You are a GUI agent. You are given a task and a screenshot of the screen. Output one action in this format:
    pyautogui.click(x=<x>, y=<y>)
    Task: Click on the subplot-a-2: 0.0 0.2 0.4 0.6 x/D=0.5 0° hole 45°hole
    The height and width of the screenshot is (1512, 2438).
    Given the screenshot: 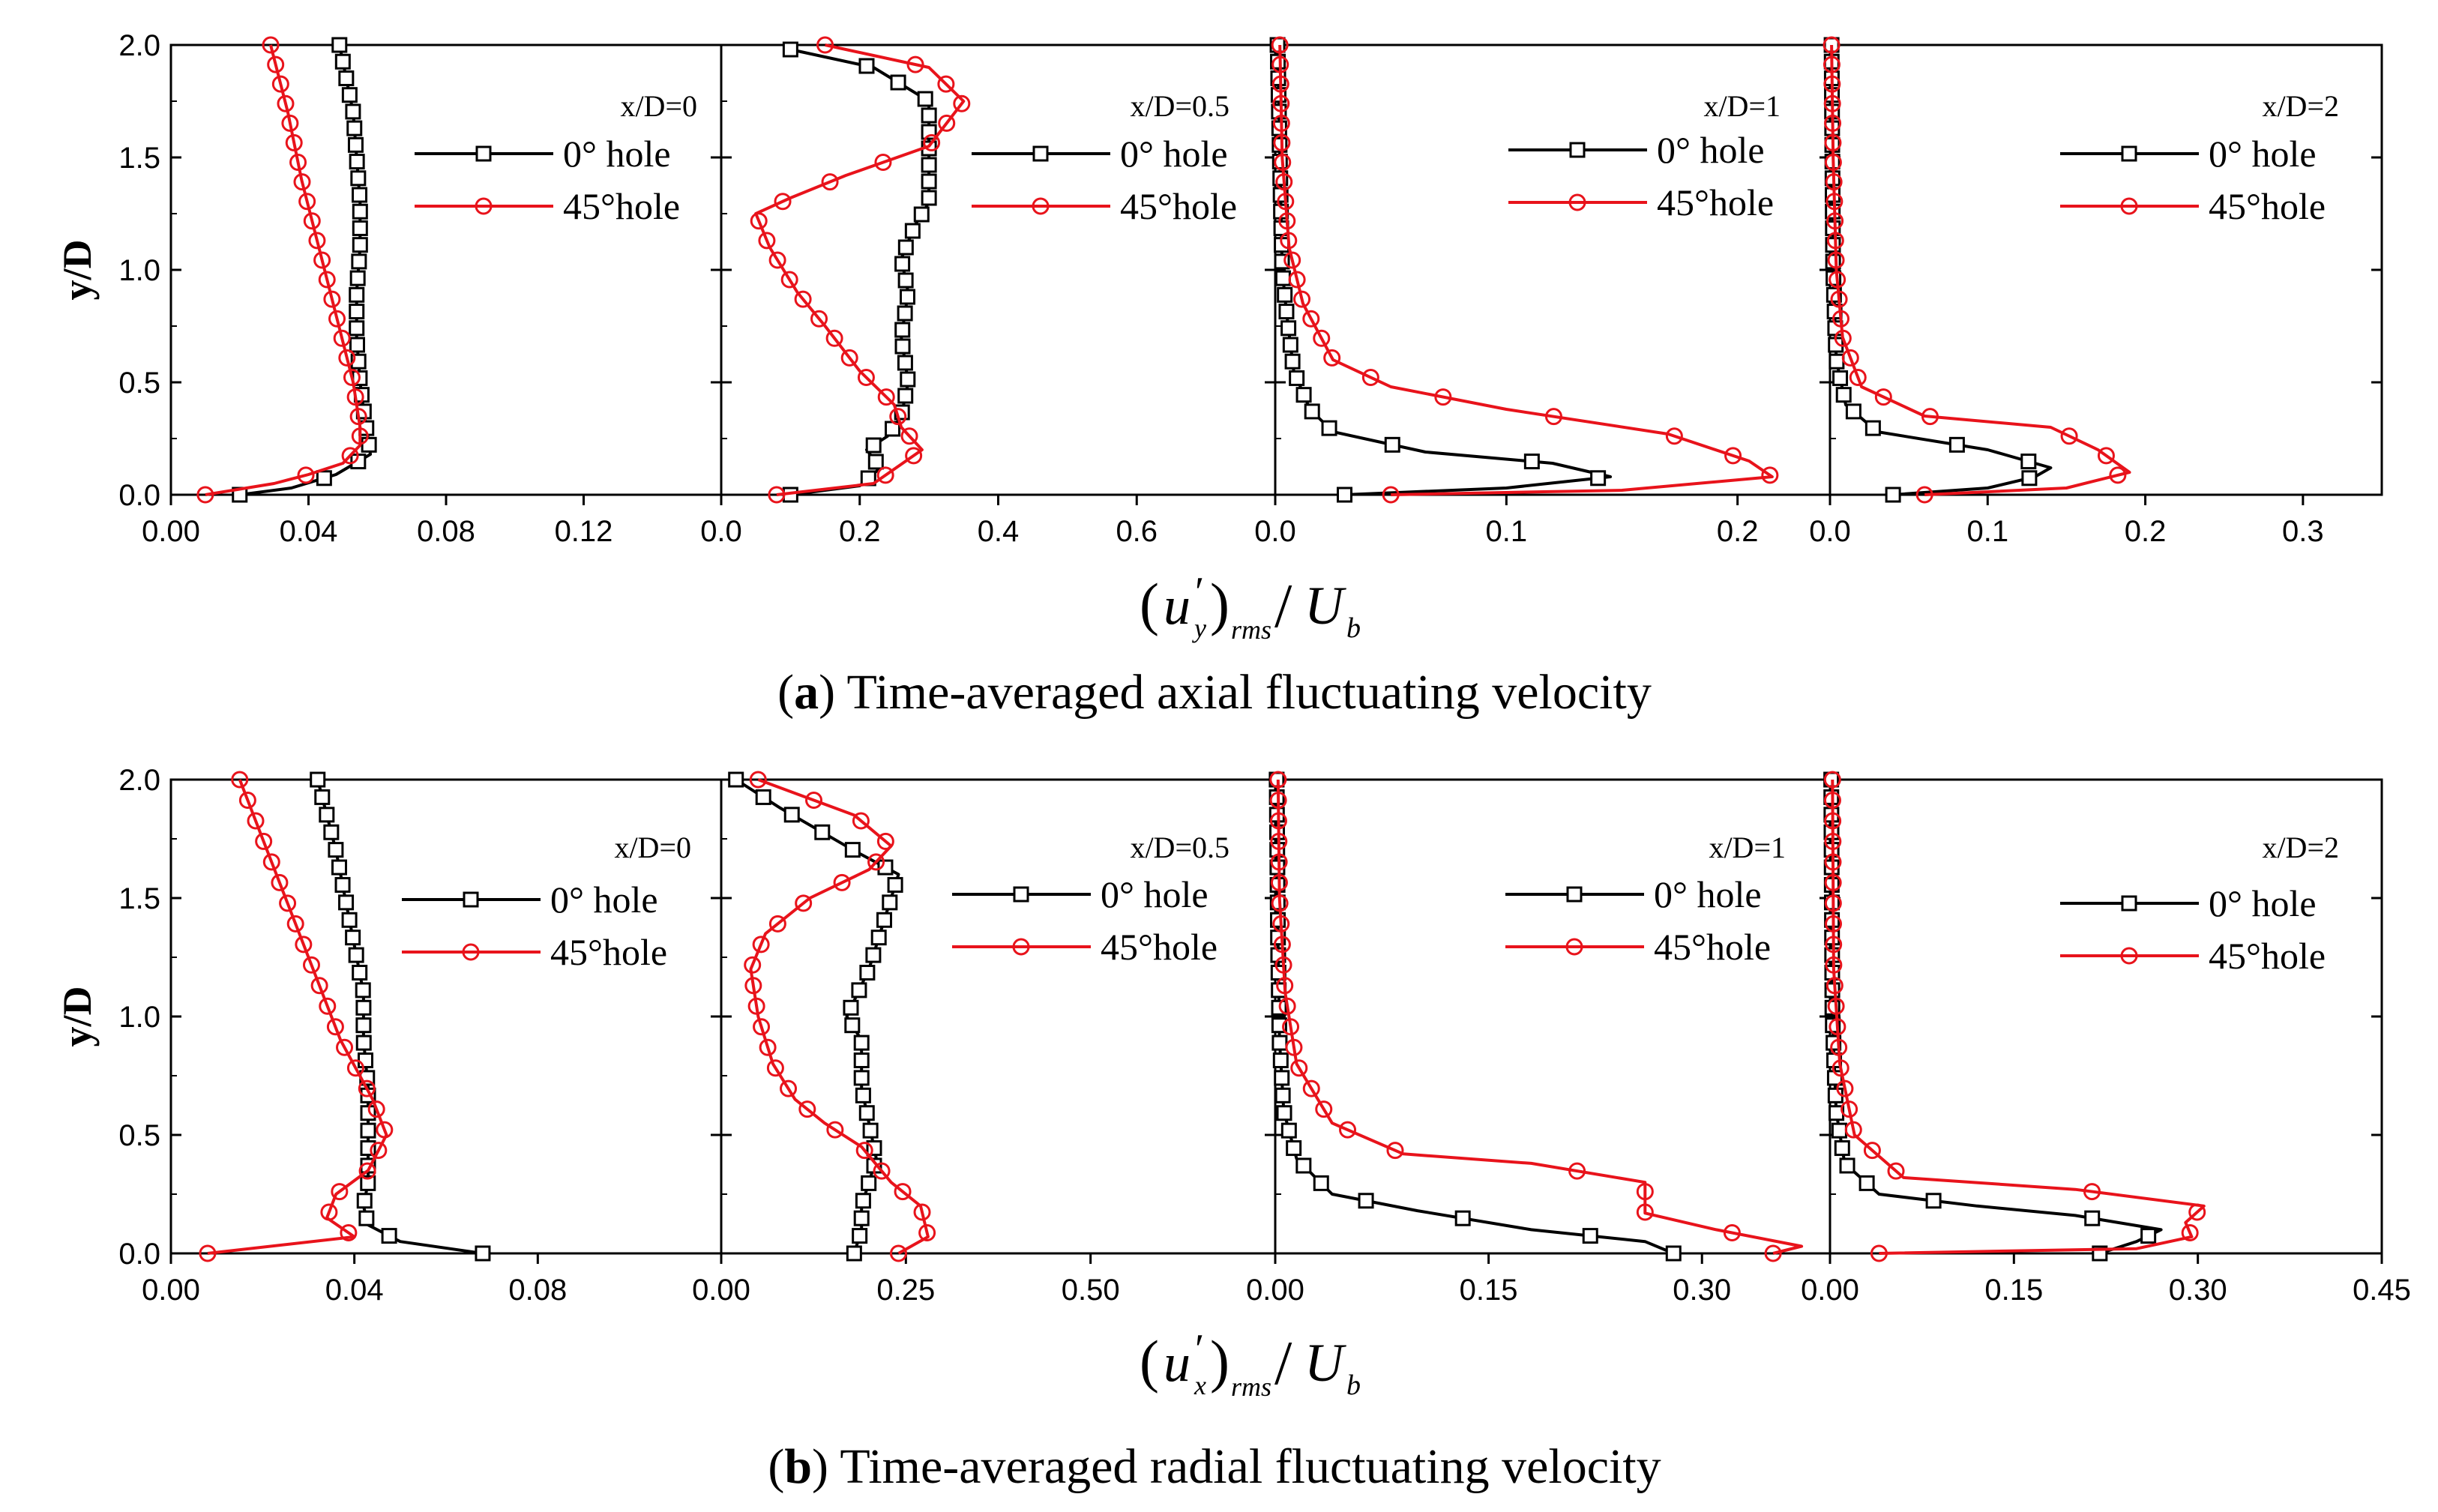 What is the action you would take?
    pyautogui.click(x=988, y=292)
    